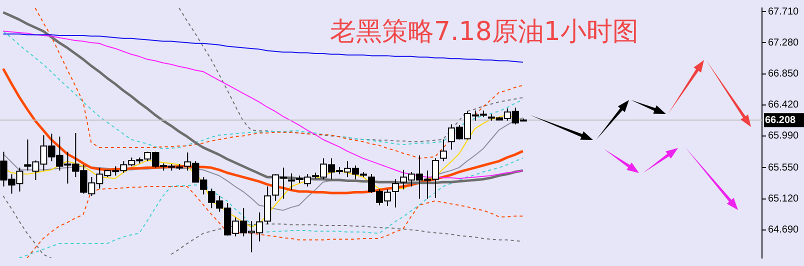  What do you see at coordinates (784, 105) in the screenshot?
I see `y-tick-label: 66.420` at bounding box center [784, 105].